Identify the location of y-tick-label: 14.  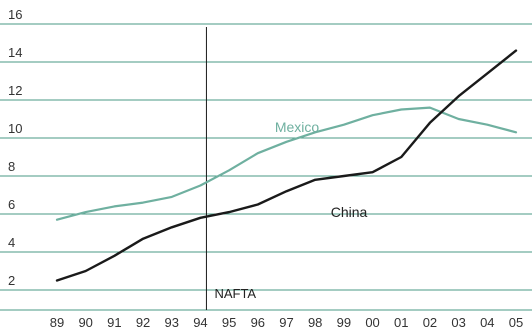
(15, 52).